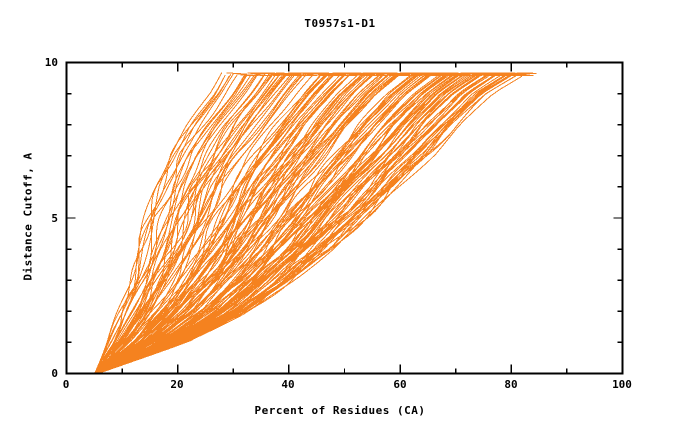 The image size is (680, 440). Describe the element at coordinates (511, 384) in the screenshot. I see `x-tick-label-80: 80` at that location.